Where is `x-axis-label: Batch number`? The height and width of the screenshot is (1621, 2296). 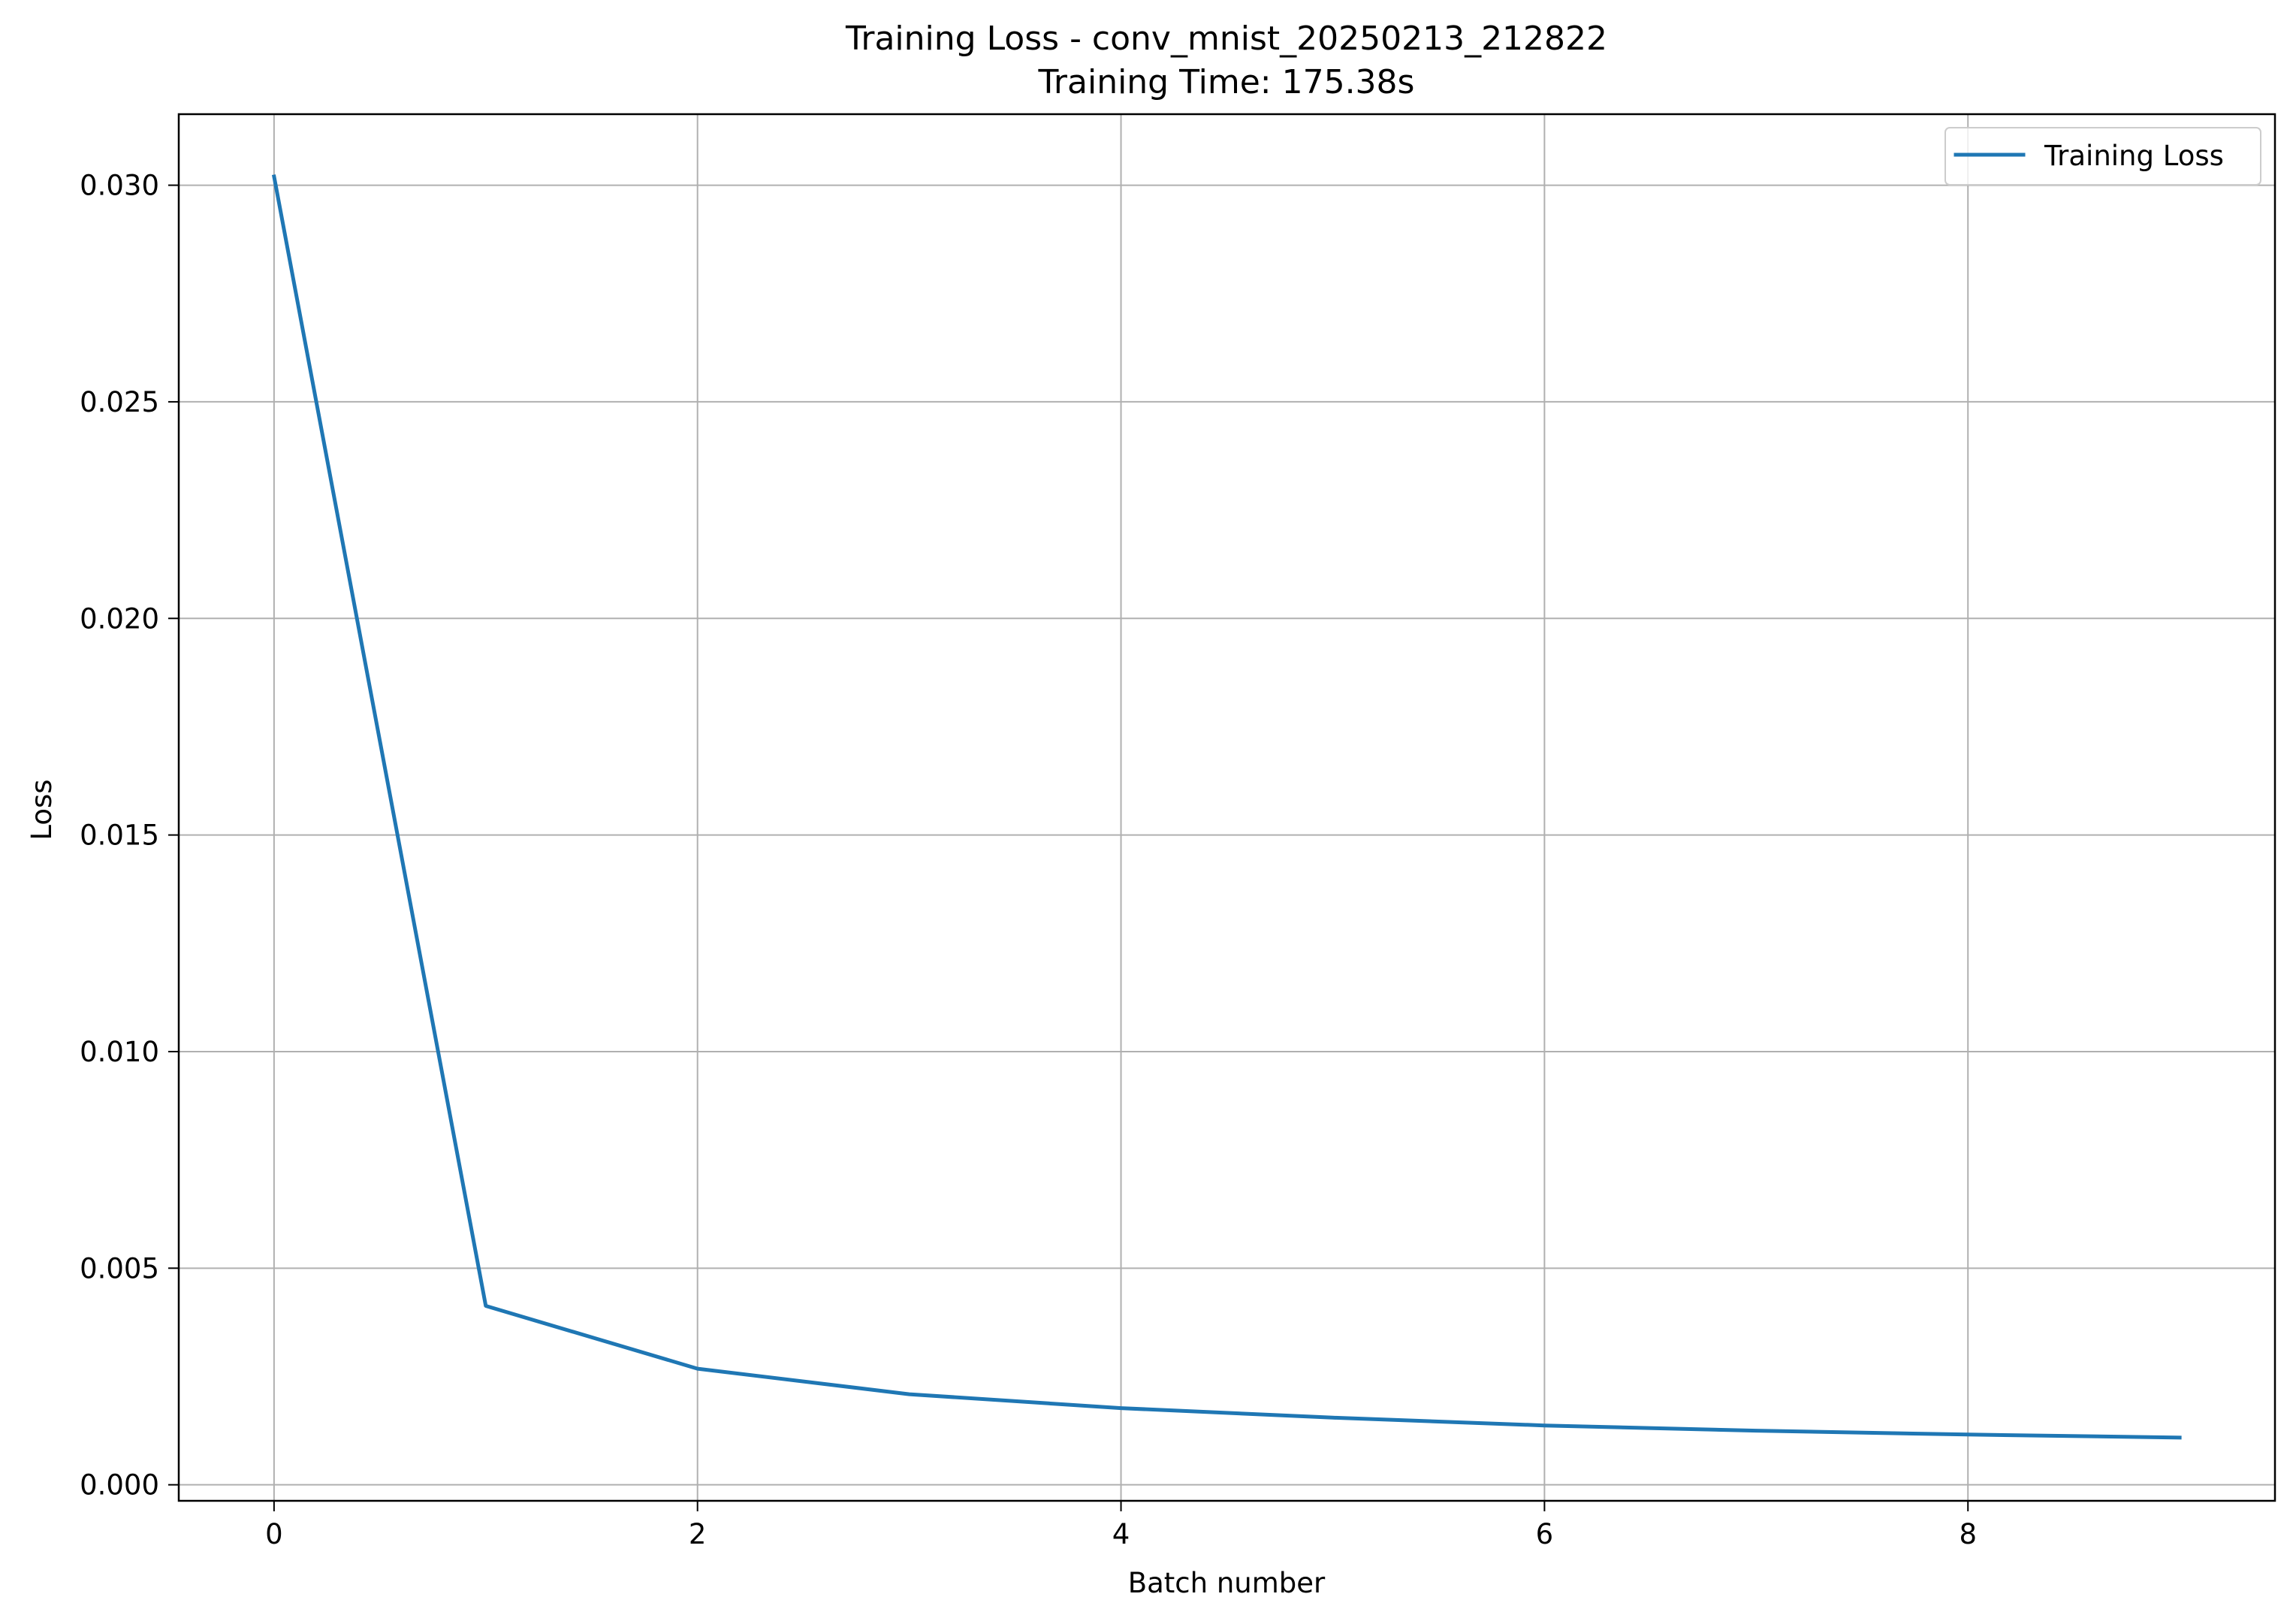 x-axis-label: Batch number is located at coordinates (1227, 1583).